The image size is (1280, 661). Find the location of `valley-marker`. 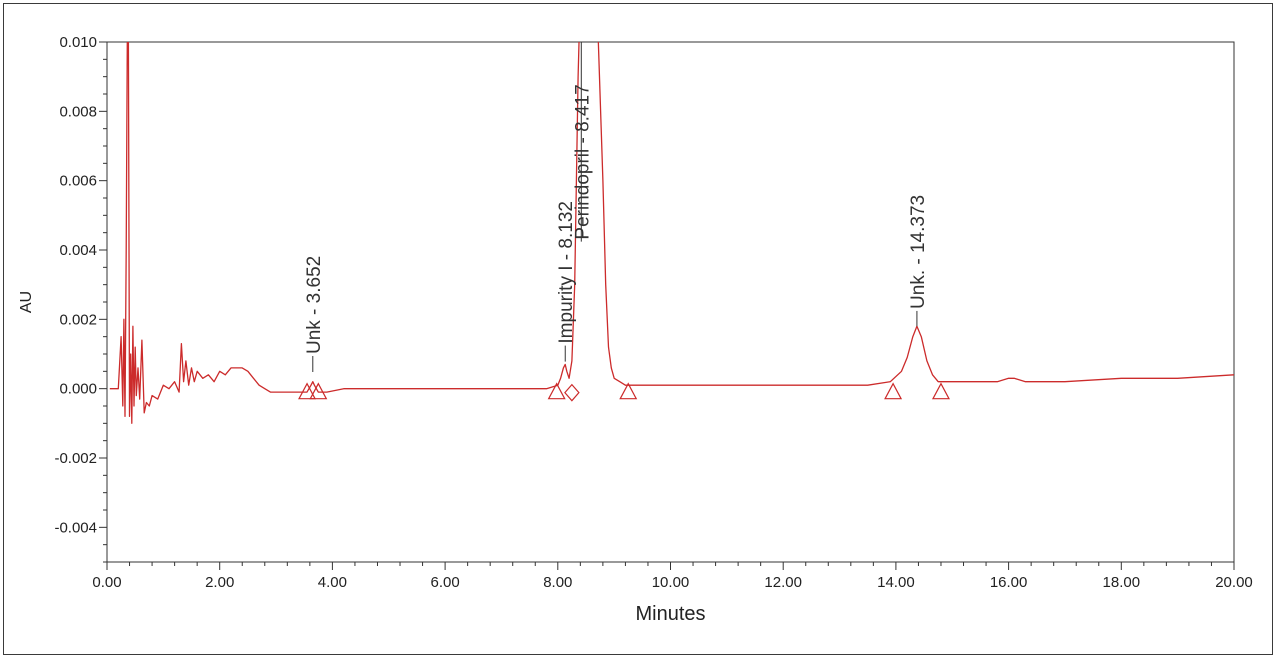

valley-marker is located at coordinates (572, 392).